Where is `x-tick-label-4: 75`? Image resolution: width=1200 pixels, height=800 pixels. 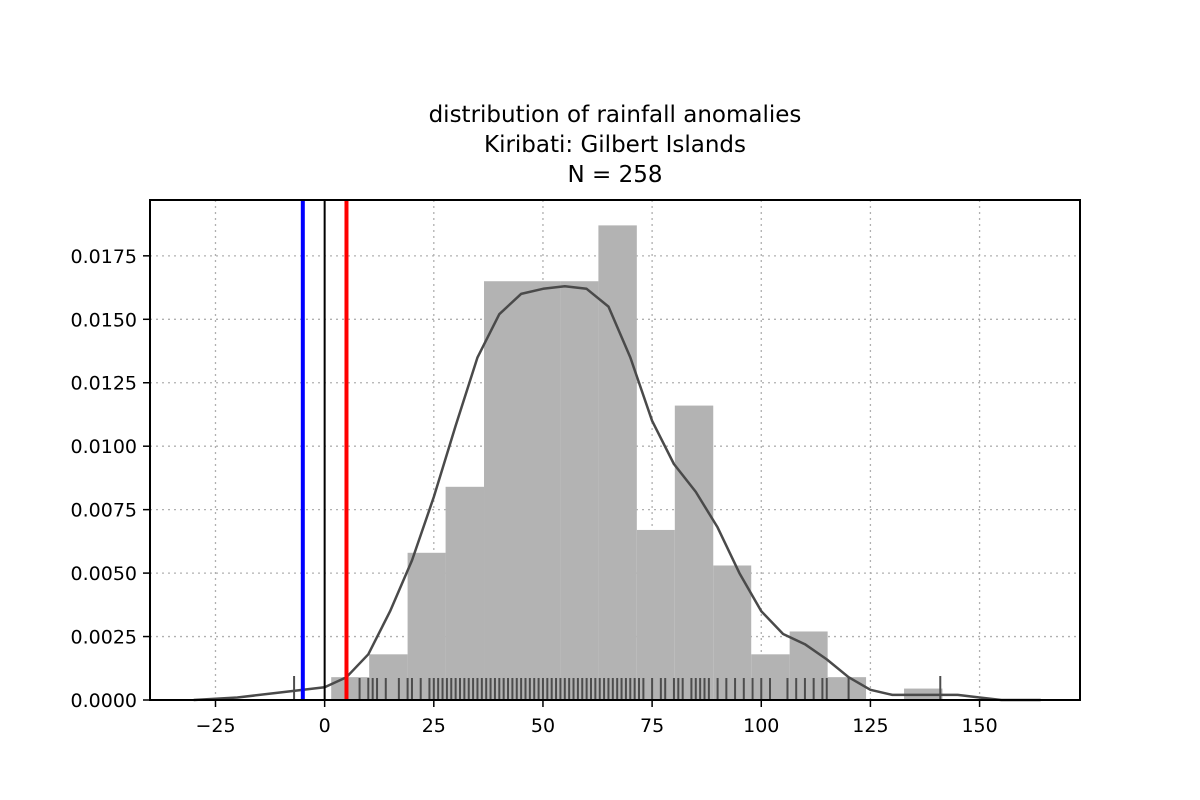
x-tick-label-4: 75 is located at coordinates (652, 726).